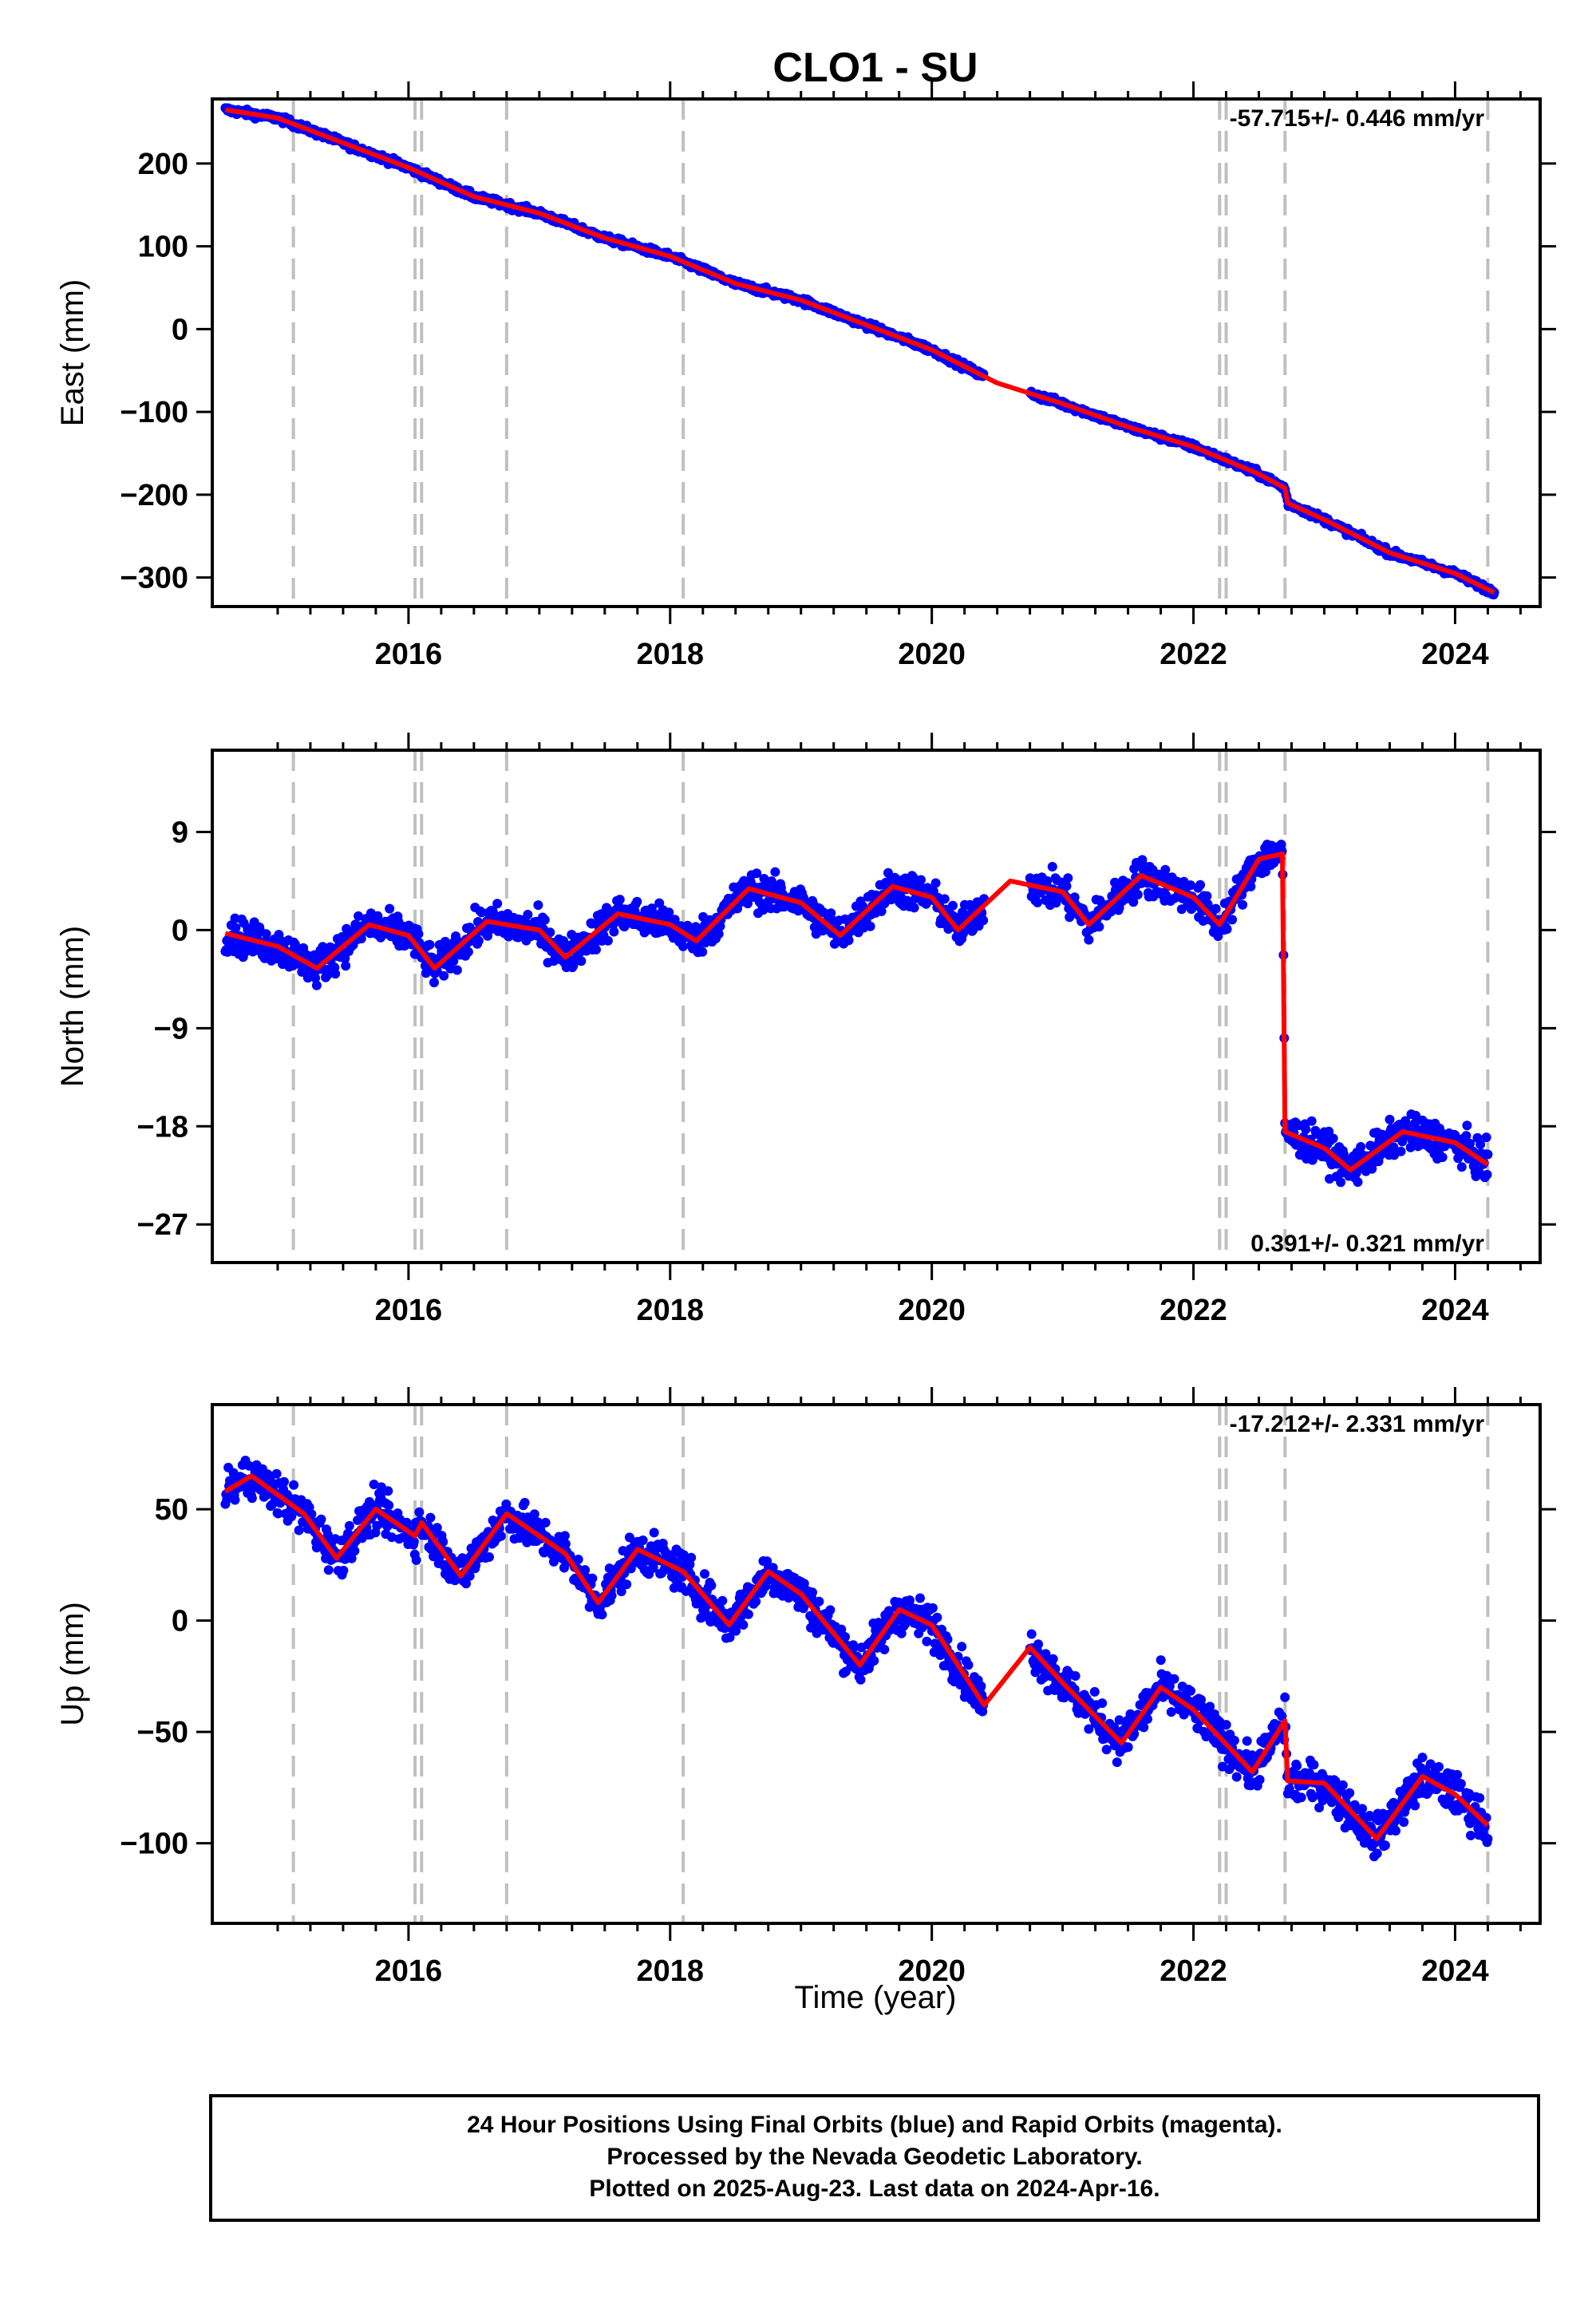  I want to click on x-tick-label: 2020, so click(932, 1310).